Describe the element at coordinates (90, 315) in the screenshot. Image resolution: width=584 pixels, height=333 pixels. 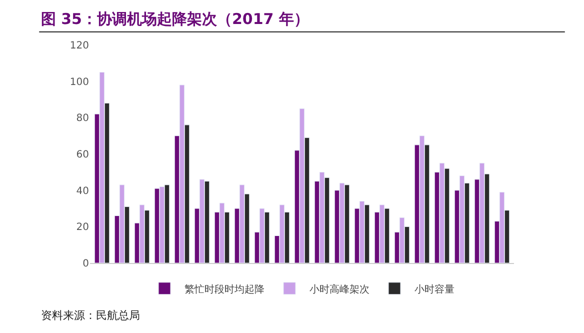
I see `text: 资料来源：民航总局` at that location.